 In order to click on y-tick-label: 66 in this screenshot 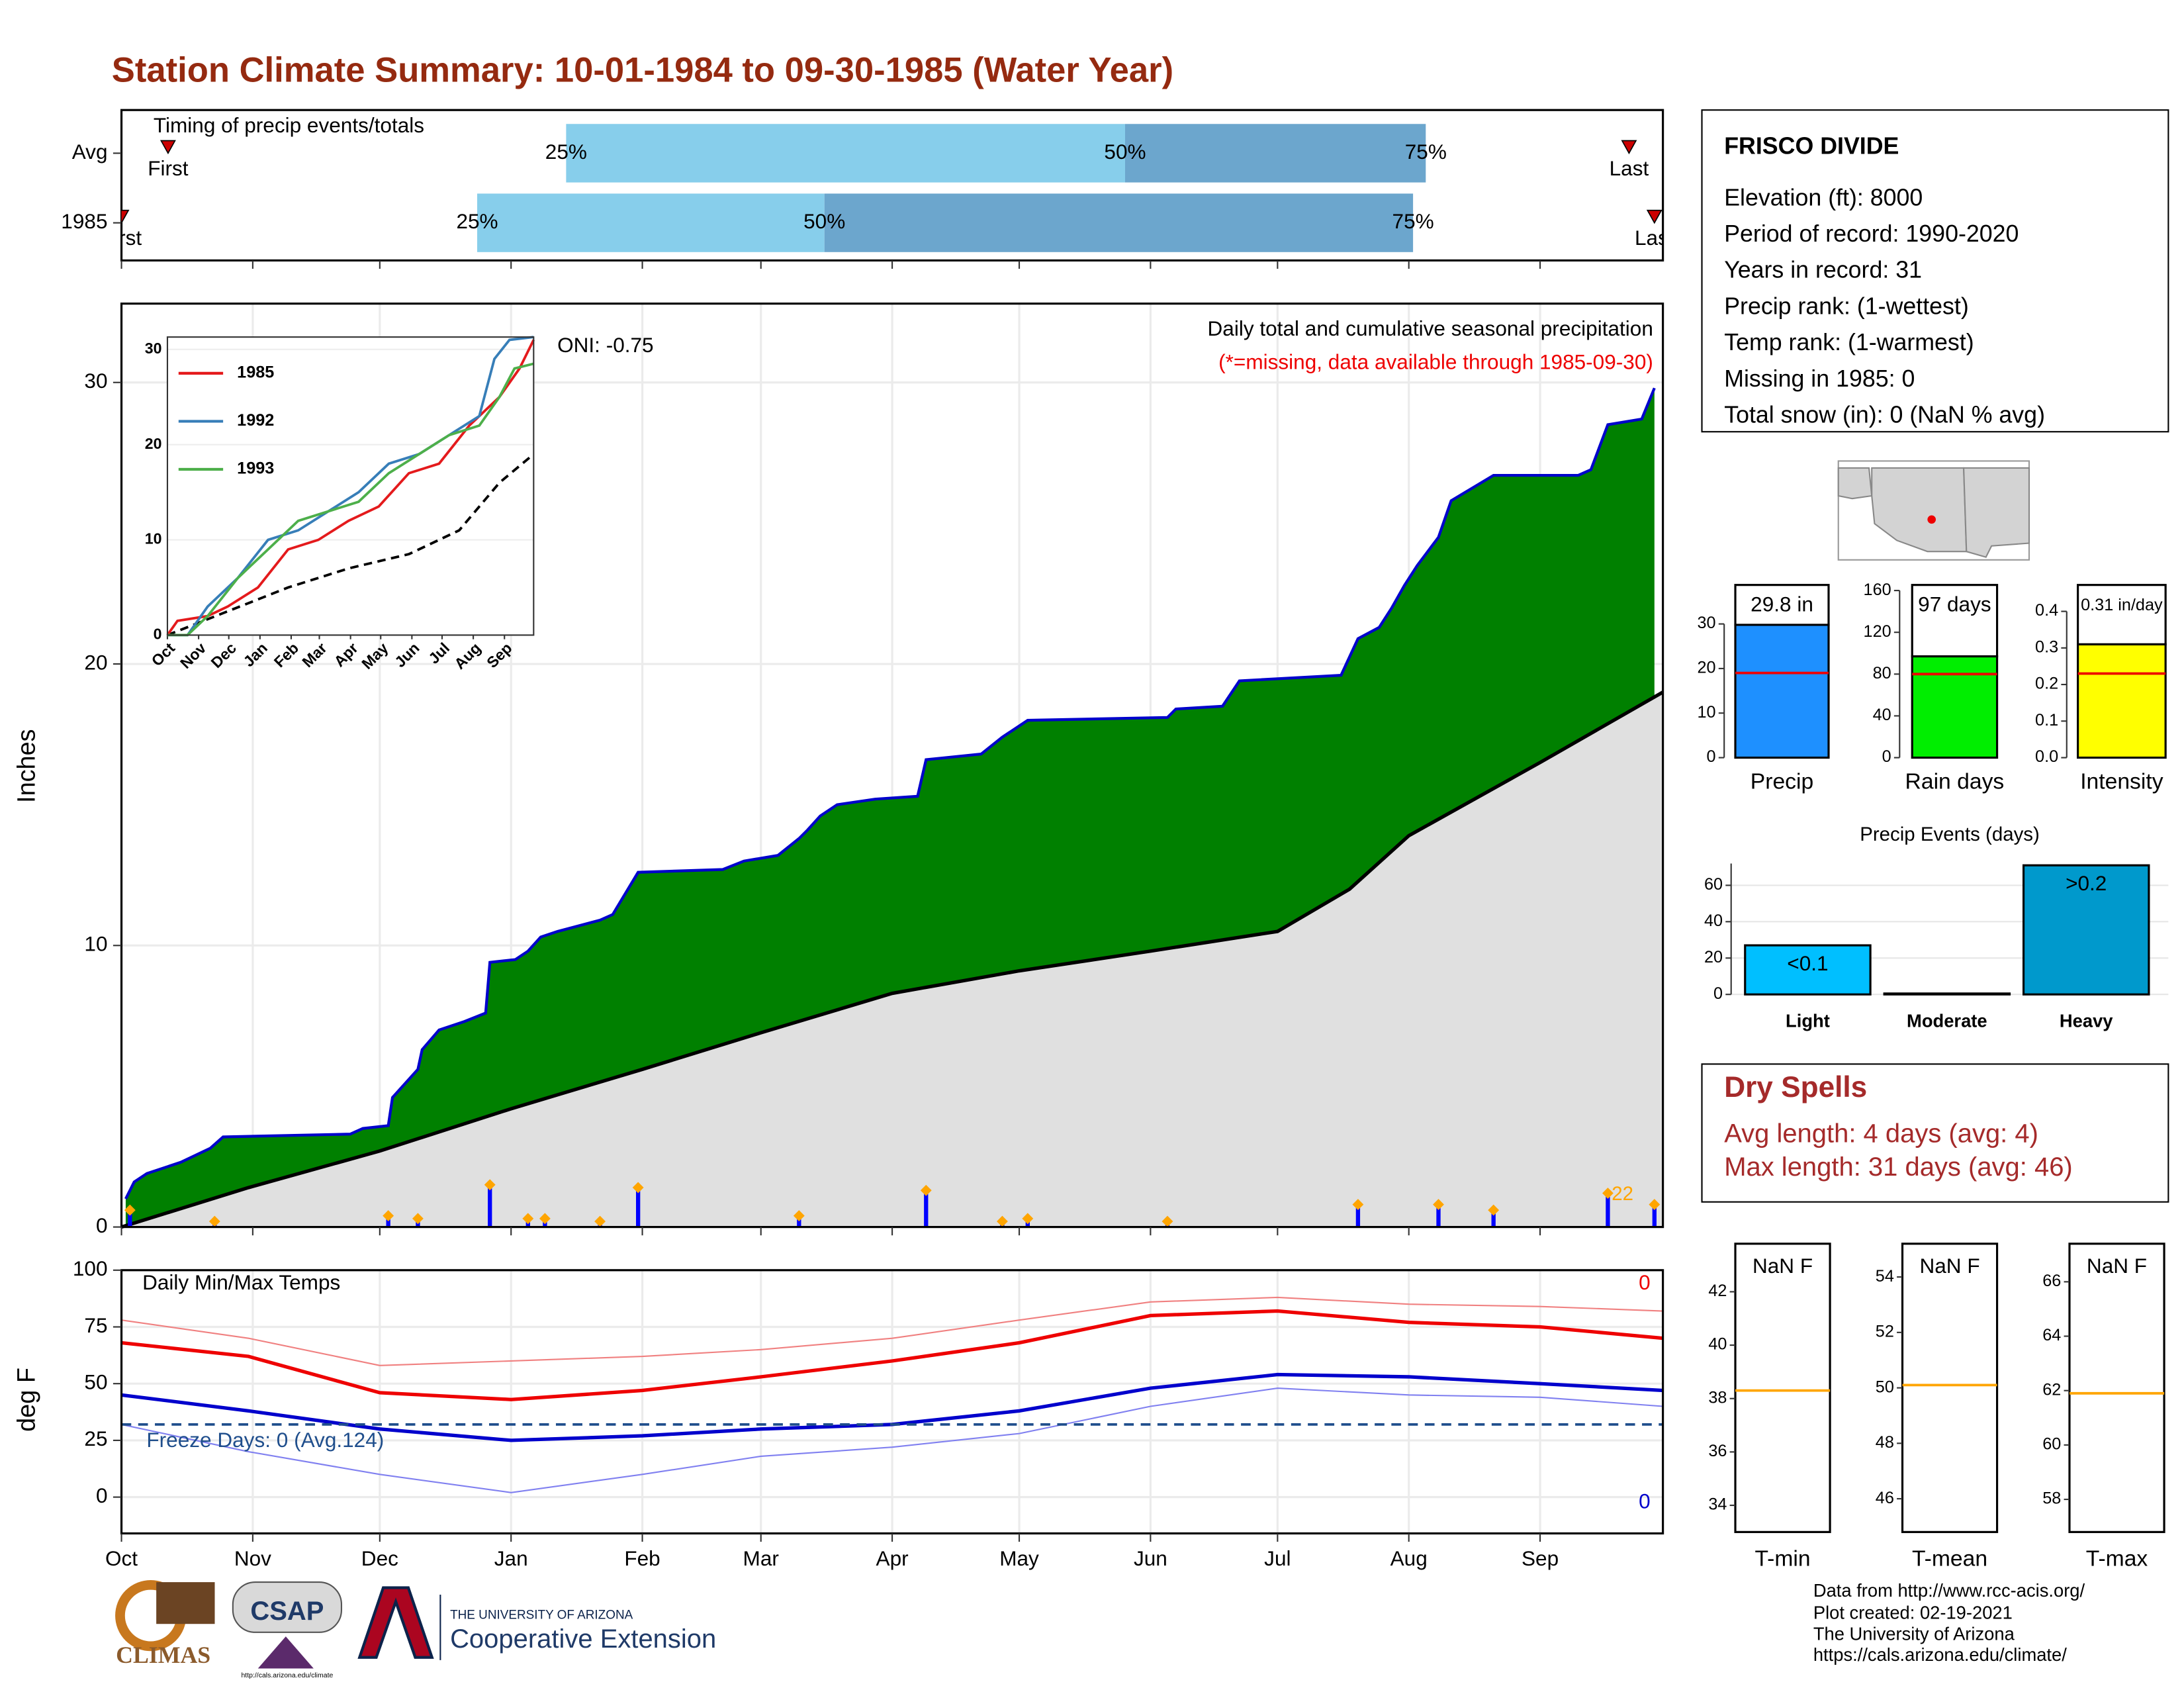, I will do `click(2051, 1281)`.